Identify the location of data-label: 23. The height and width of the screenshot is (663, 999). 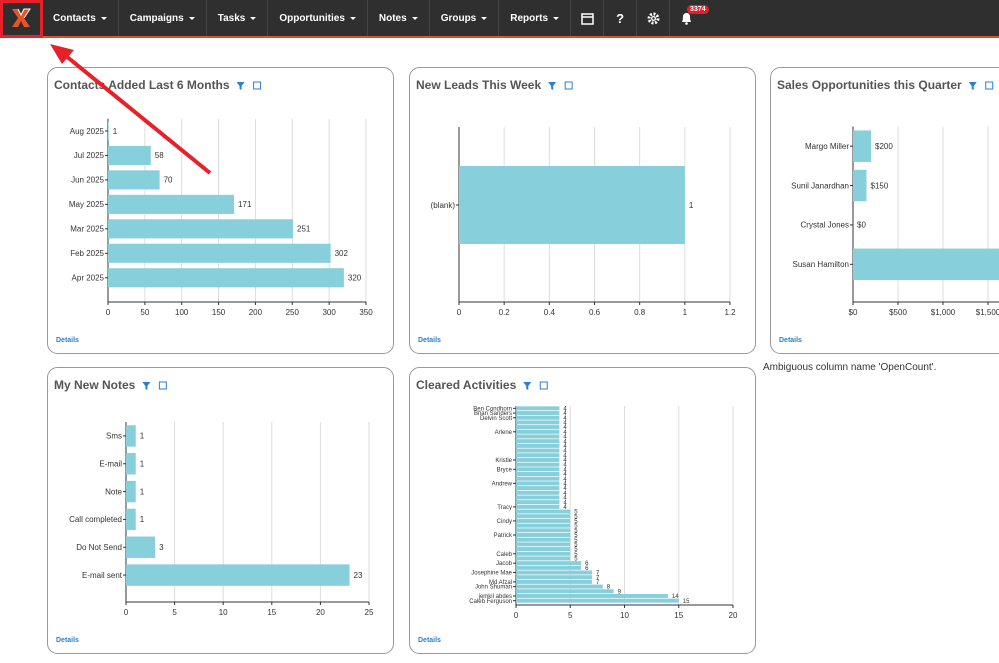
(358, 575).